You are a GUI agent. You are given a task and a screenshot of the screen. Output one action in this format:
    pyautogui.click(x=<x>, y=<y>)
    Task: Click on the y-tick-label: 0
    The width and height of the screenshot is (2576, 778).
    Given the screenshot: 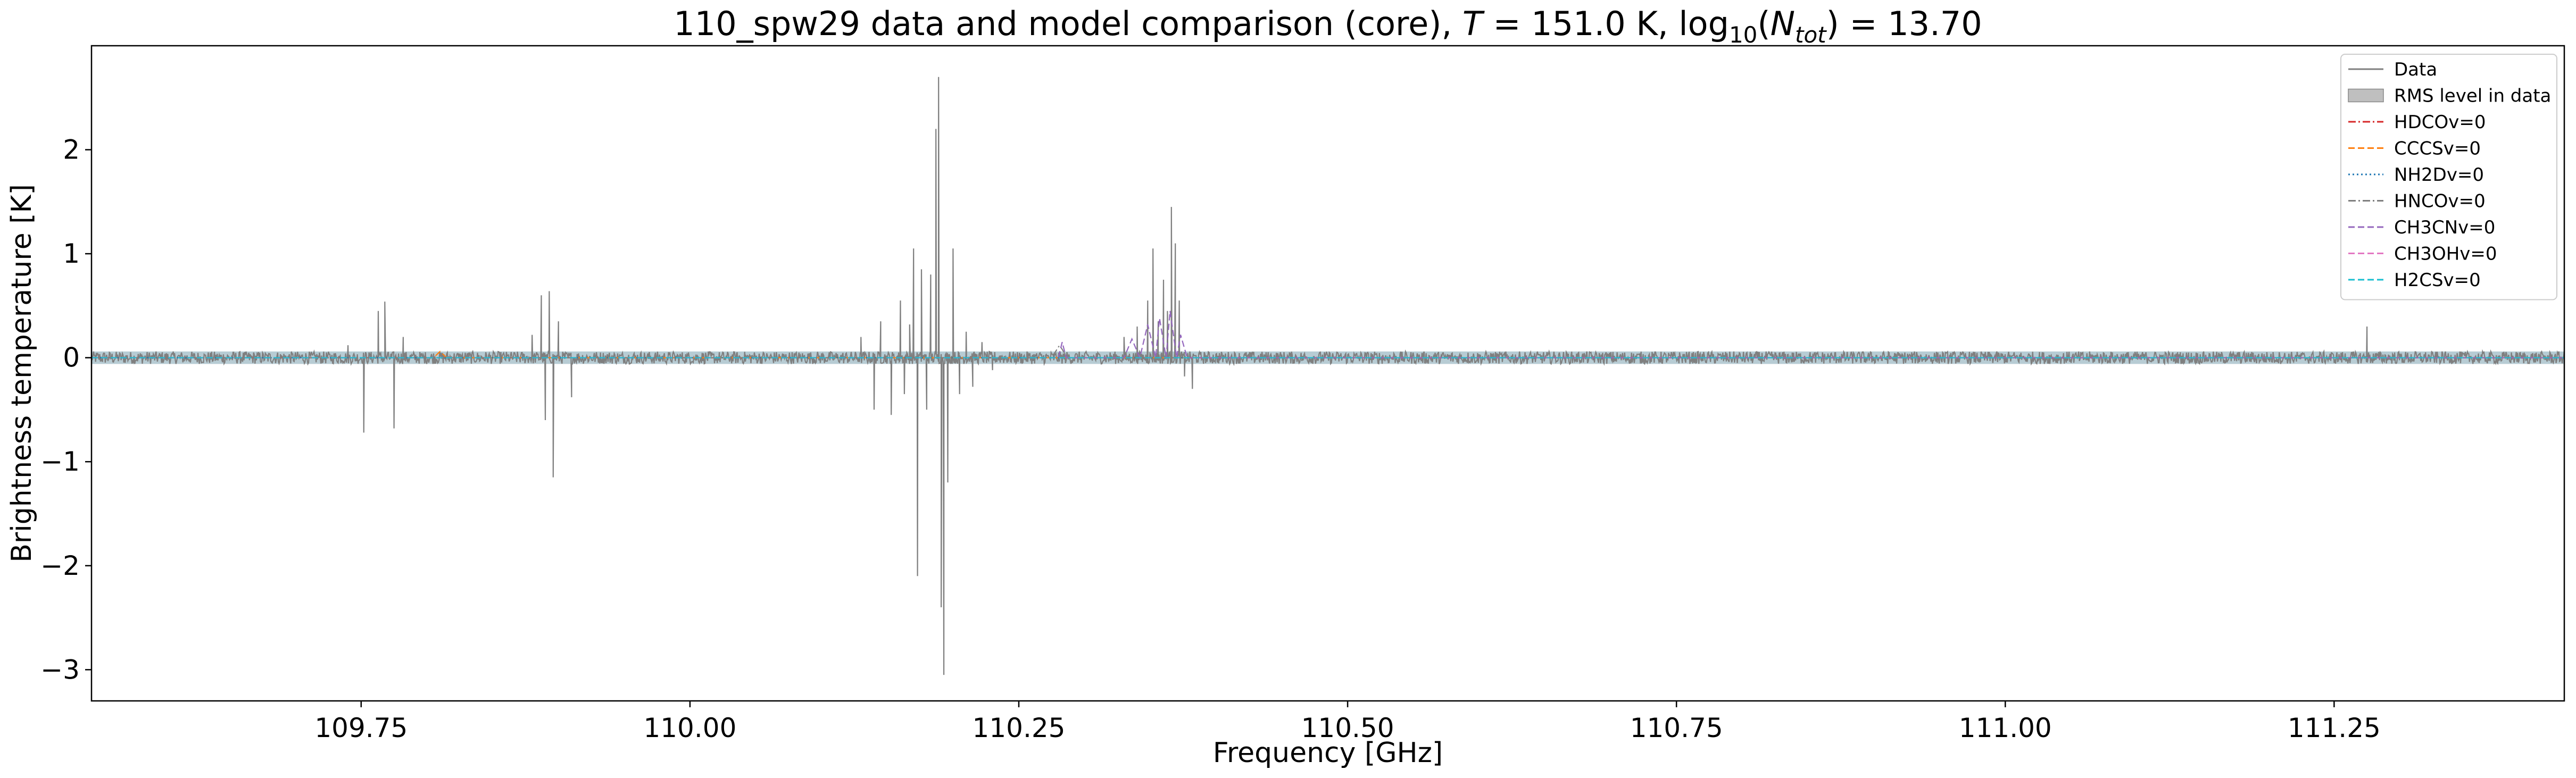 What is the action you would take?
    pyautogui.click(x=71, y=358)
    